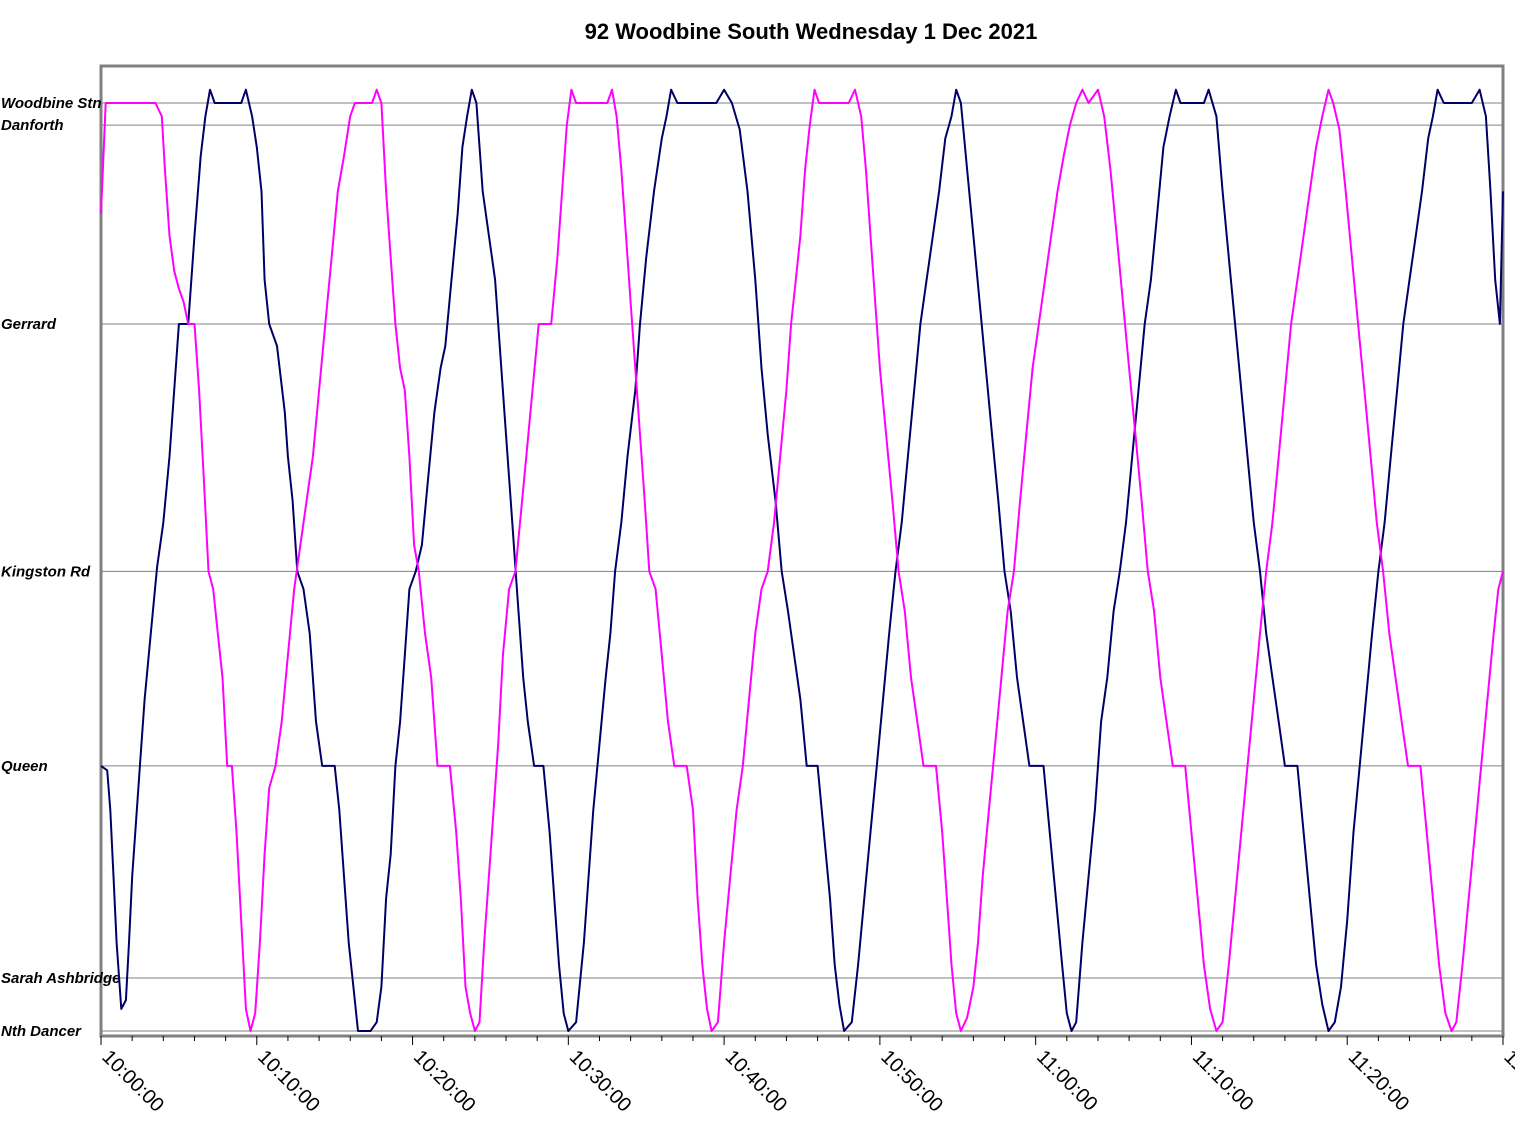 This screenshot has height=1125, width=1515. I want to click on stop-label: Nth Dancer, so click(41, 1031).